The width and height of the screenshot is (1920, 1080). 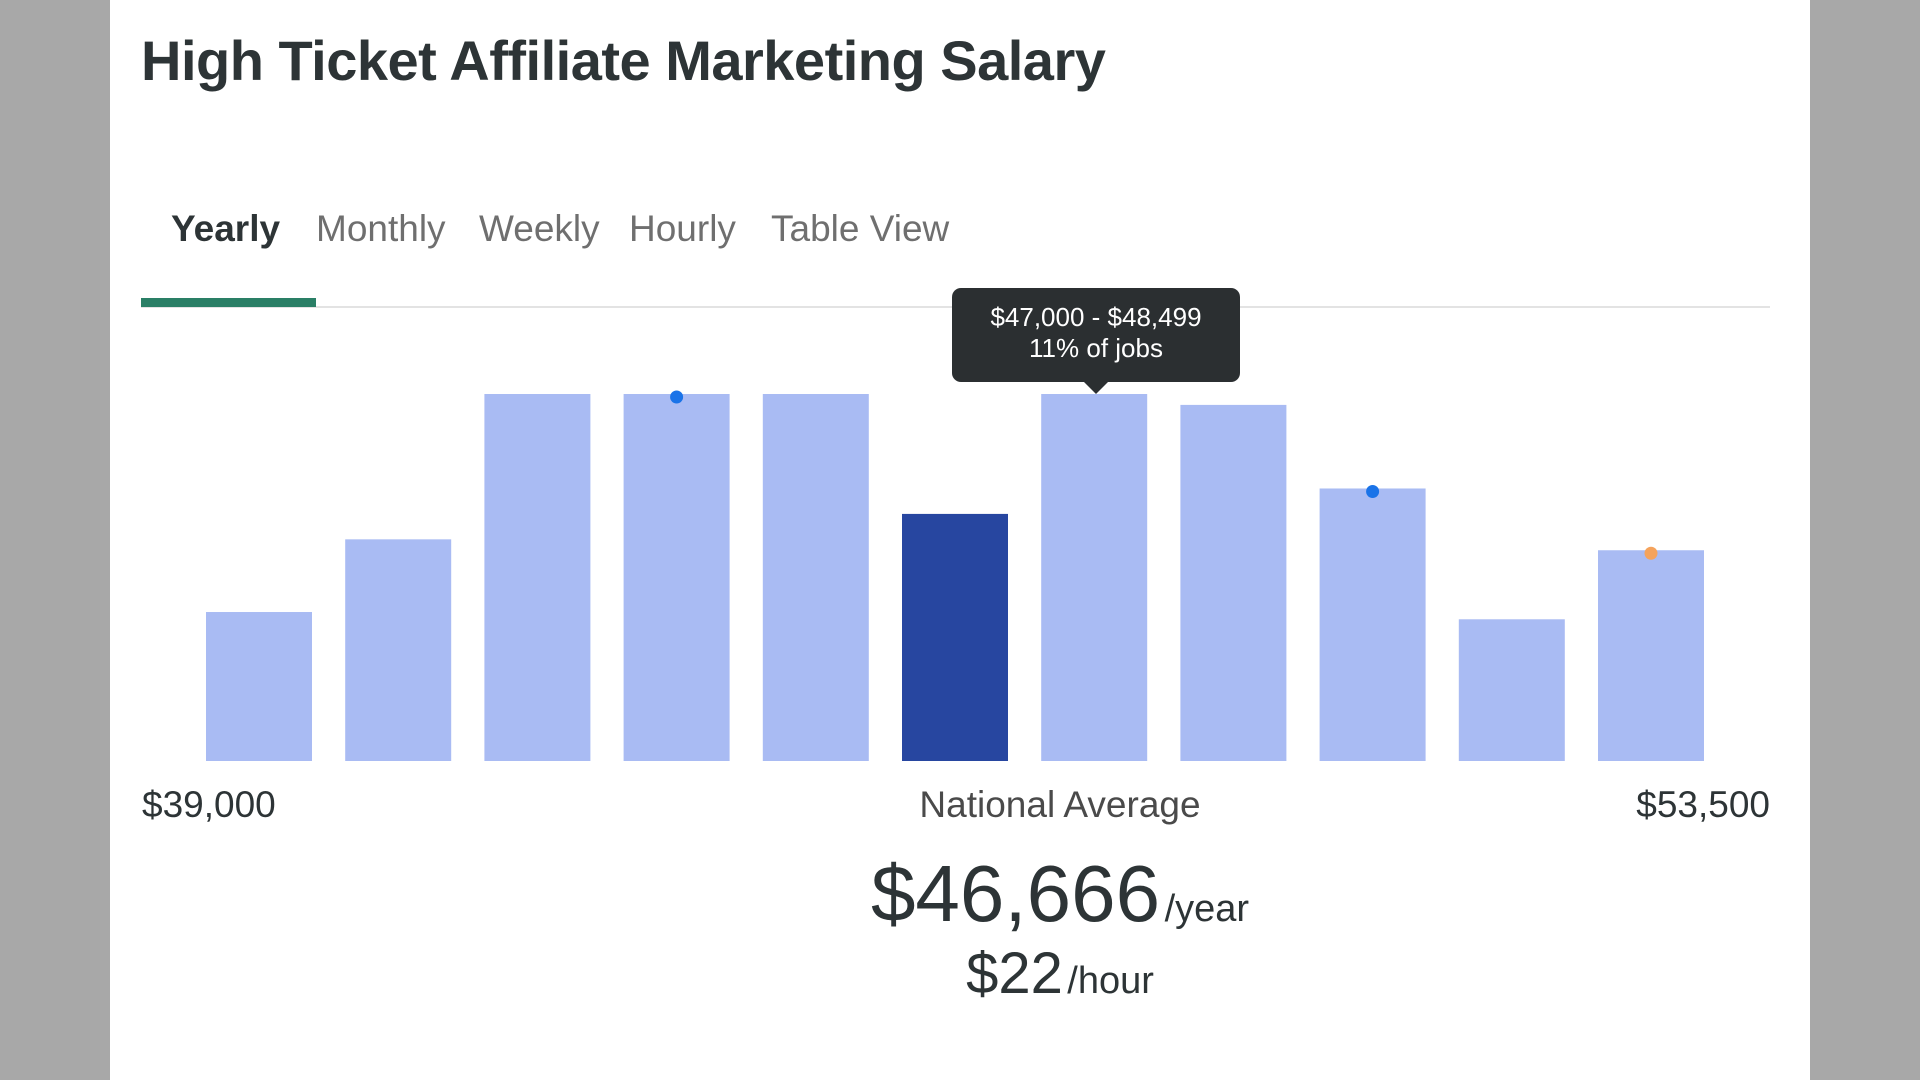 I want to click on axis-max-label: $53,500, so click(x=1703, y=804).